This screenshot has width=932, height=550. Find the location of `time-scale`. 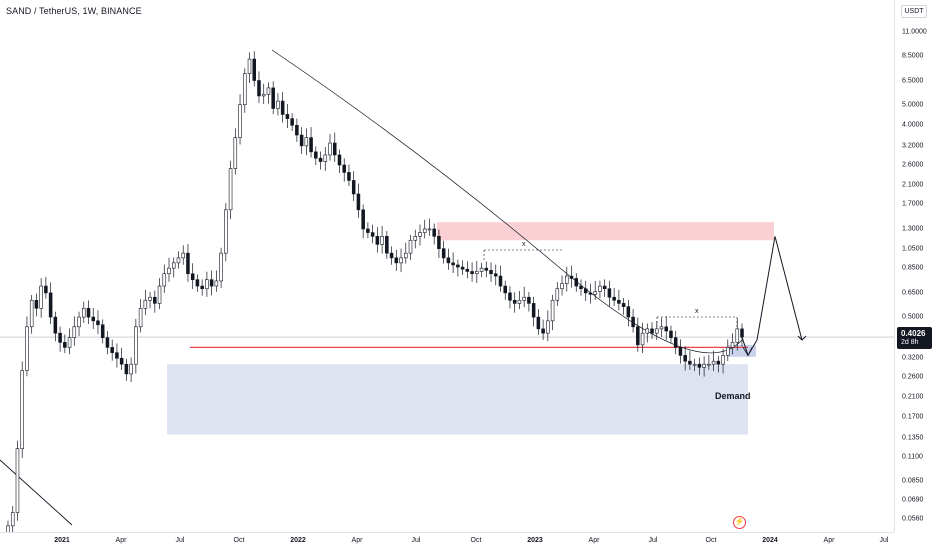

time-scale is located at coordinates (447, 541).